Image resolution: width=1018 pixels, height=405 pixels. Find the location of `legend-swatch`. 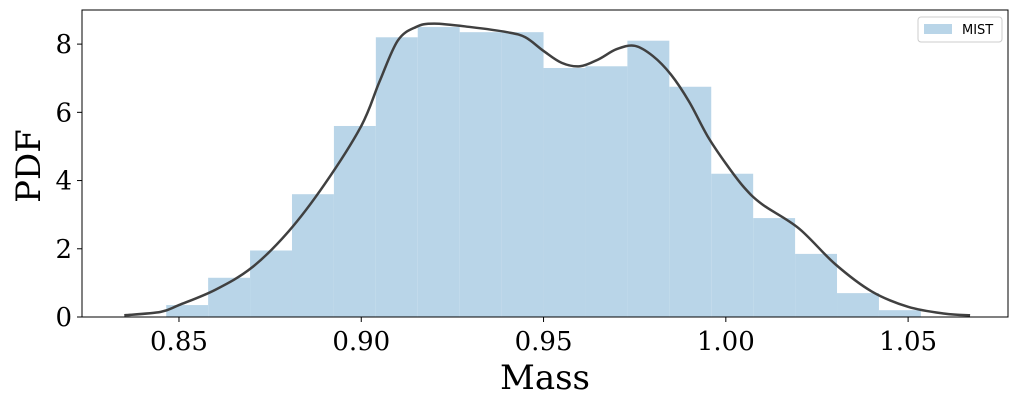

legend-swatch is located at coordinates (938, 29).